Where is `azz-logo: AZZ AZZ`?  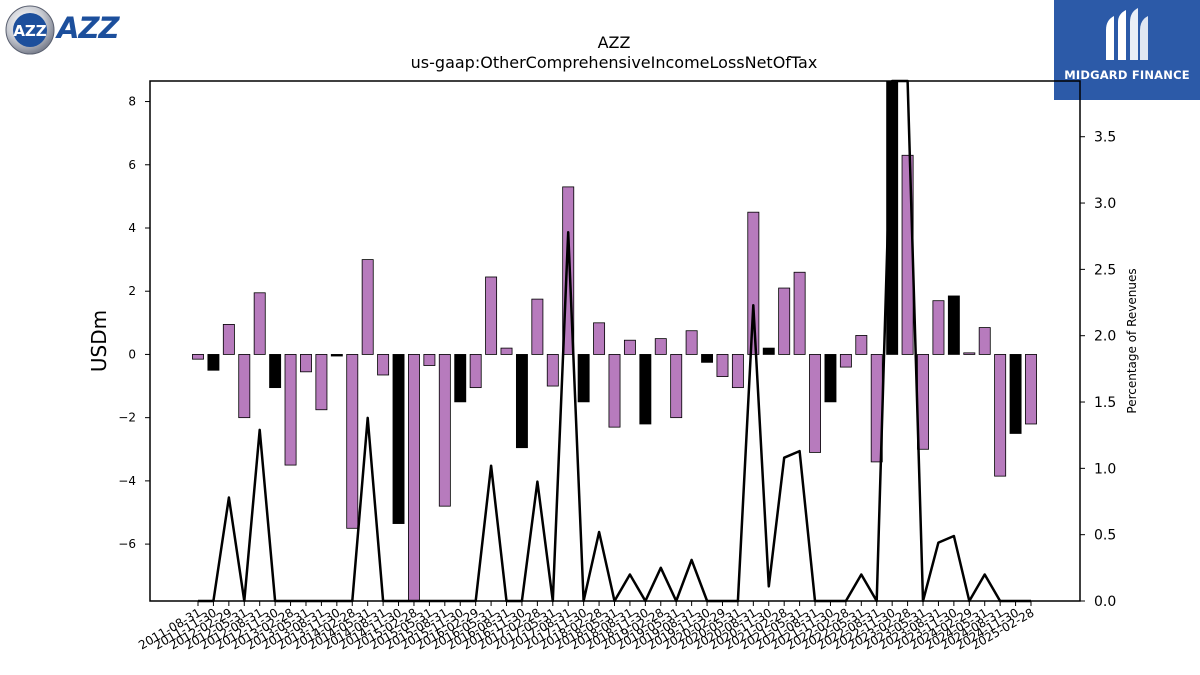 azz-logo: AZZ AZZ is located at coordinates (72, 31).